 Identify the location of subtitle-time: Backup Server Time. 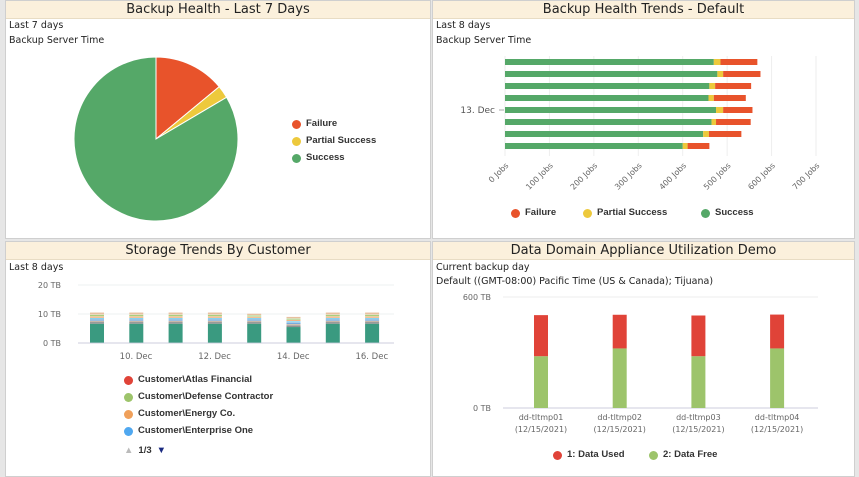
(484, 40).